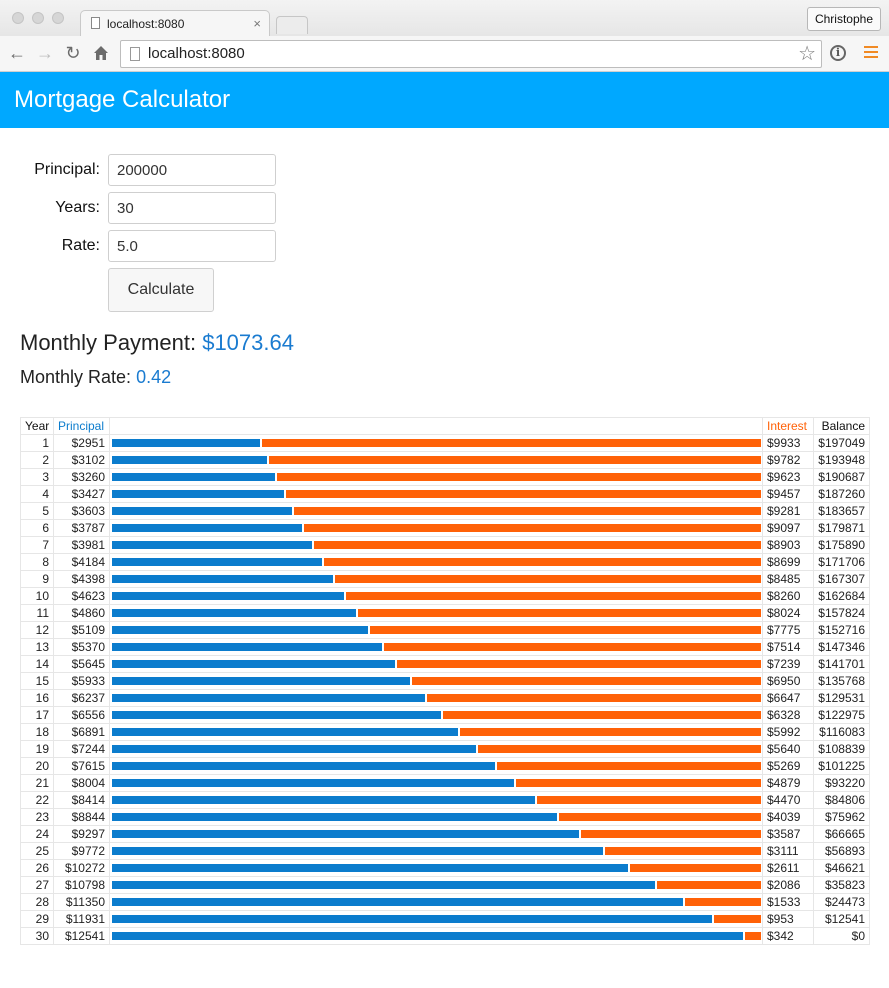 This screenshot has width=889, height=988. I want to click on profile-button: Christophe, so click(843, 19).